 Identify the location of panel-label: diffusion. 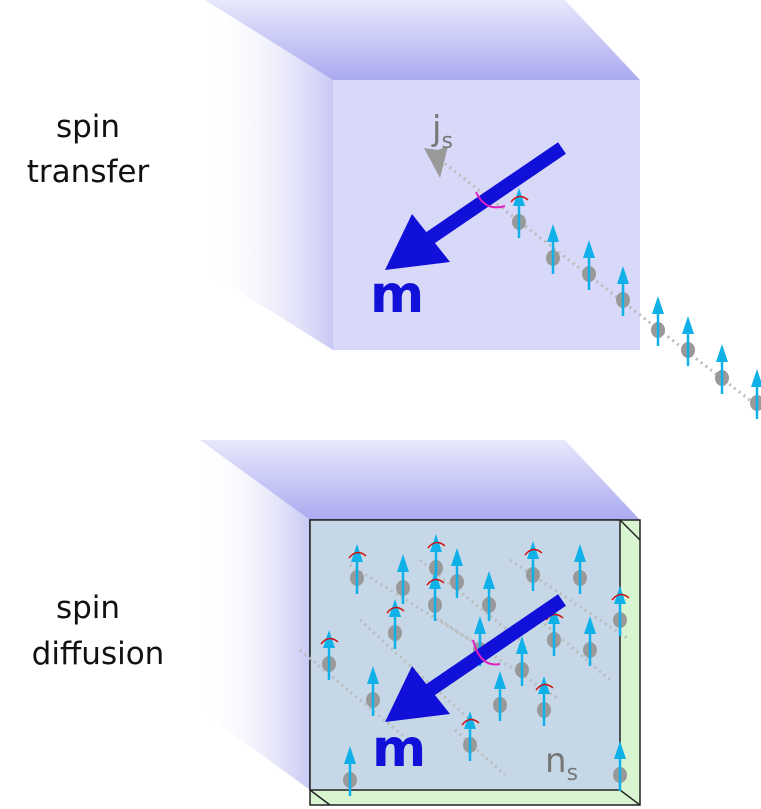
(98, 654).